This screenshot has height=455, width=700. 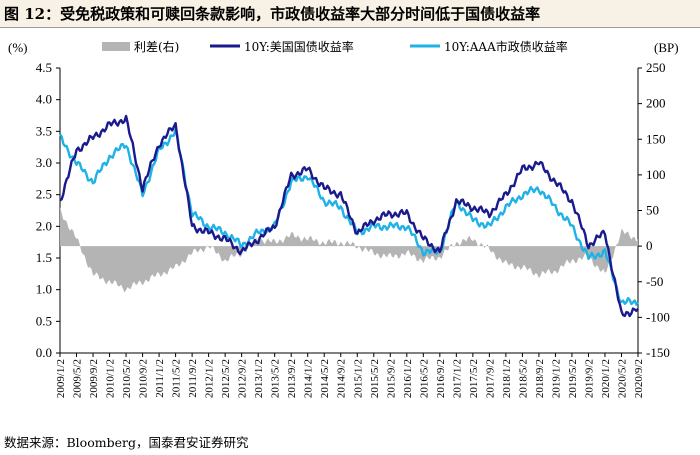 What do you see at coordinates (193, 378) in the screenshot?
I see `x-tick-label: 2011/9/2` at bounding box center [193, 378].